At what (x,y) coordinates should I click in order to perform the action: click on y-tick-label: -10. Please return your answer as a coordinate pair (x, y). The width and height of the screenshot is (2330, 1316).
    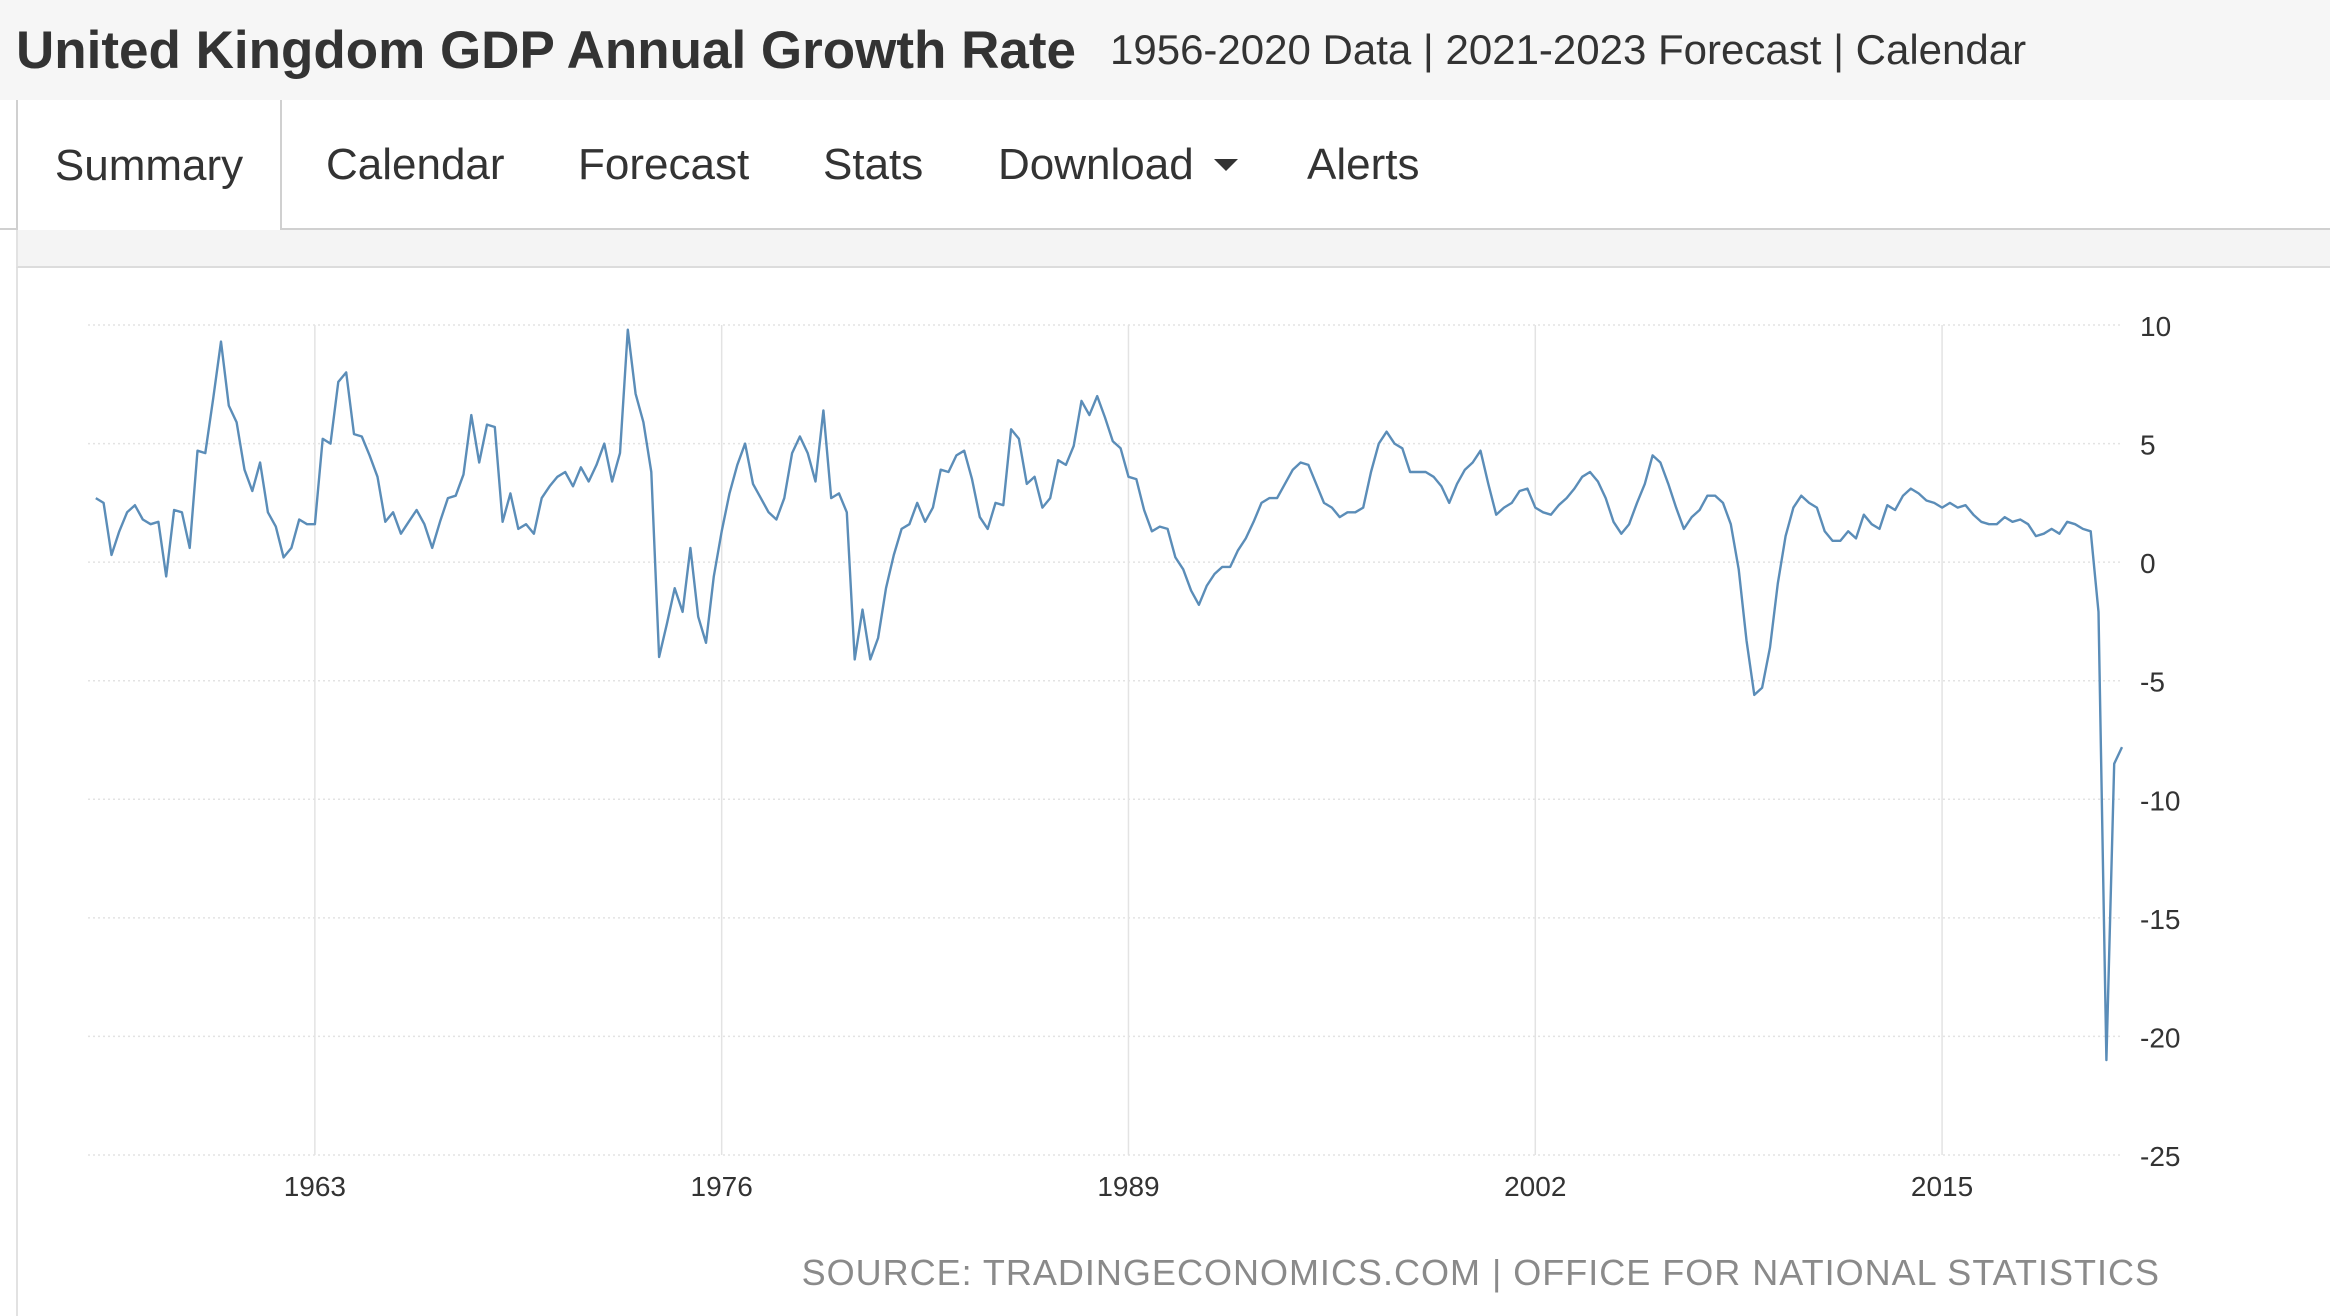
    Looking at the image, I should click on (2160, 800).